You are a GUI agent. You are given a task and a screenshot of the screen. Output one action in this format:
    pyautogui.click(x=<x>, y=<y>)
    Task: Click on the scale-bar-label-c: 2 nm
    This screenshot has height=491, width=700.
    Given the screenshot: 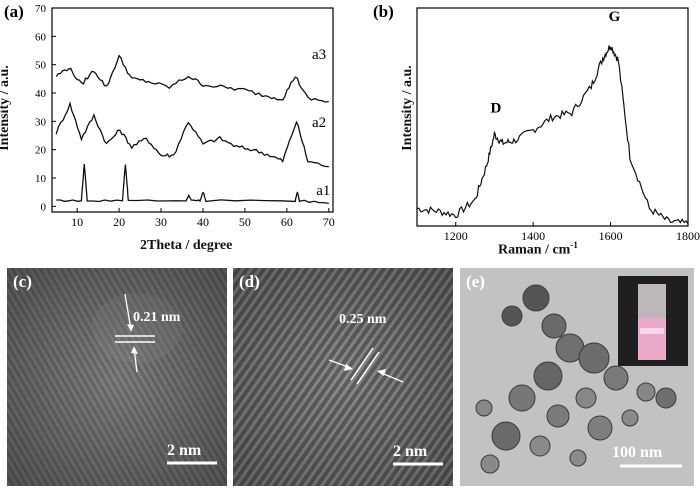 What is the action you would take?
    pyautogui.click(x=184, y=450)
    